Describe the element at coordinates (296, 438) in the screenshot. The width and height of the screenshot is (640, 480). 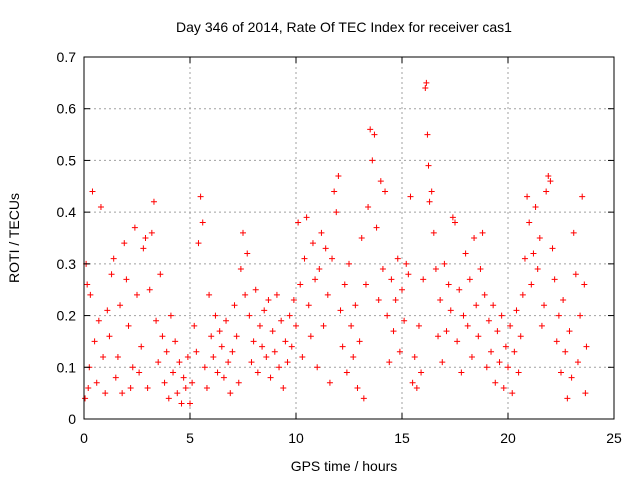
I see `x-tick-label: 10` at that location.